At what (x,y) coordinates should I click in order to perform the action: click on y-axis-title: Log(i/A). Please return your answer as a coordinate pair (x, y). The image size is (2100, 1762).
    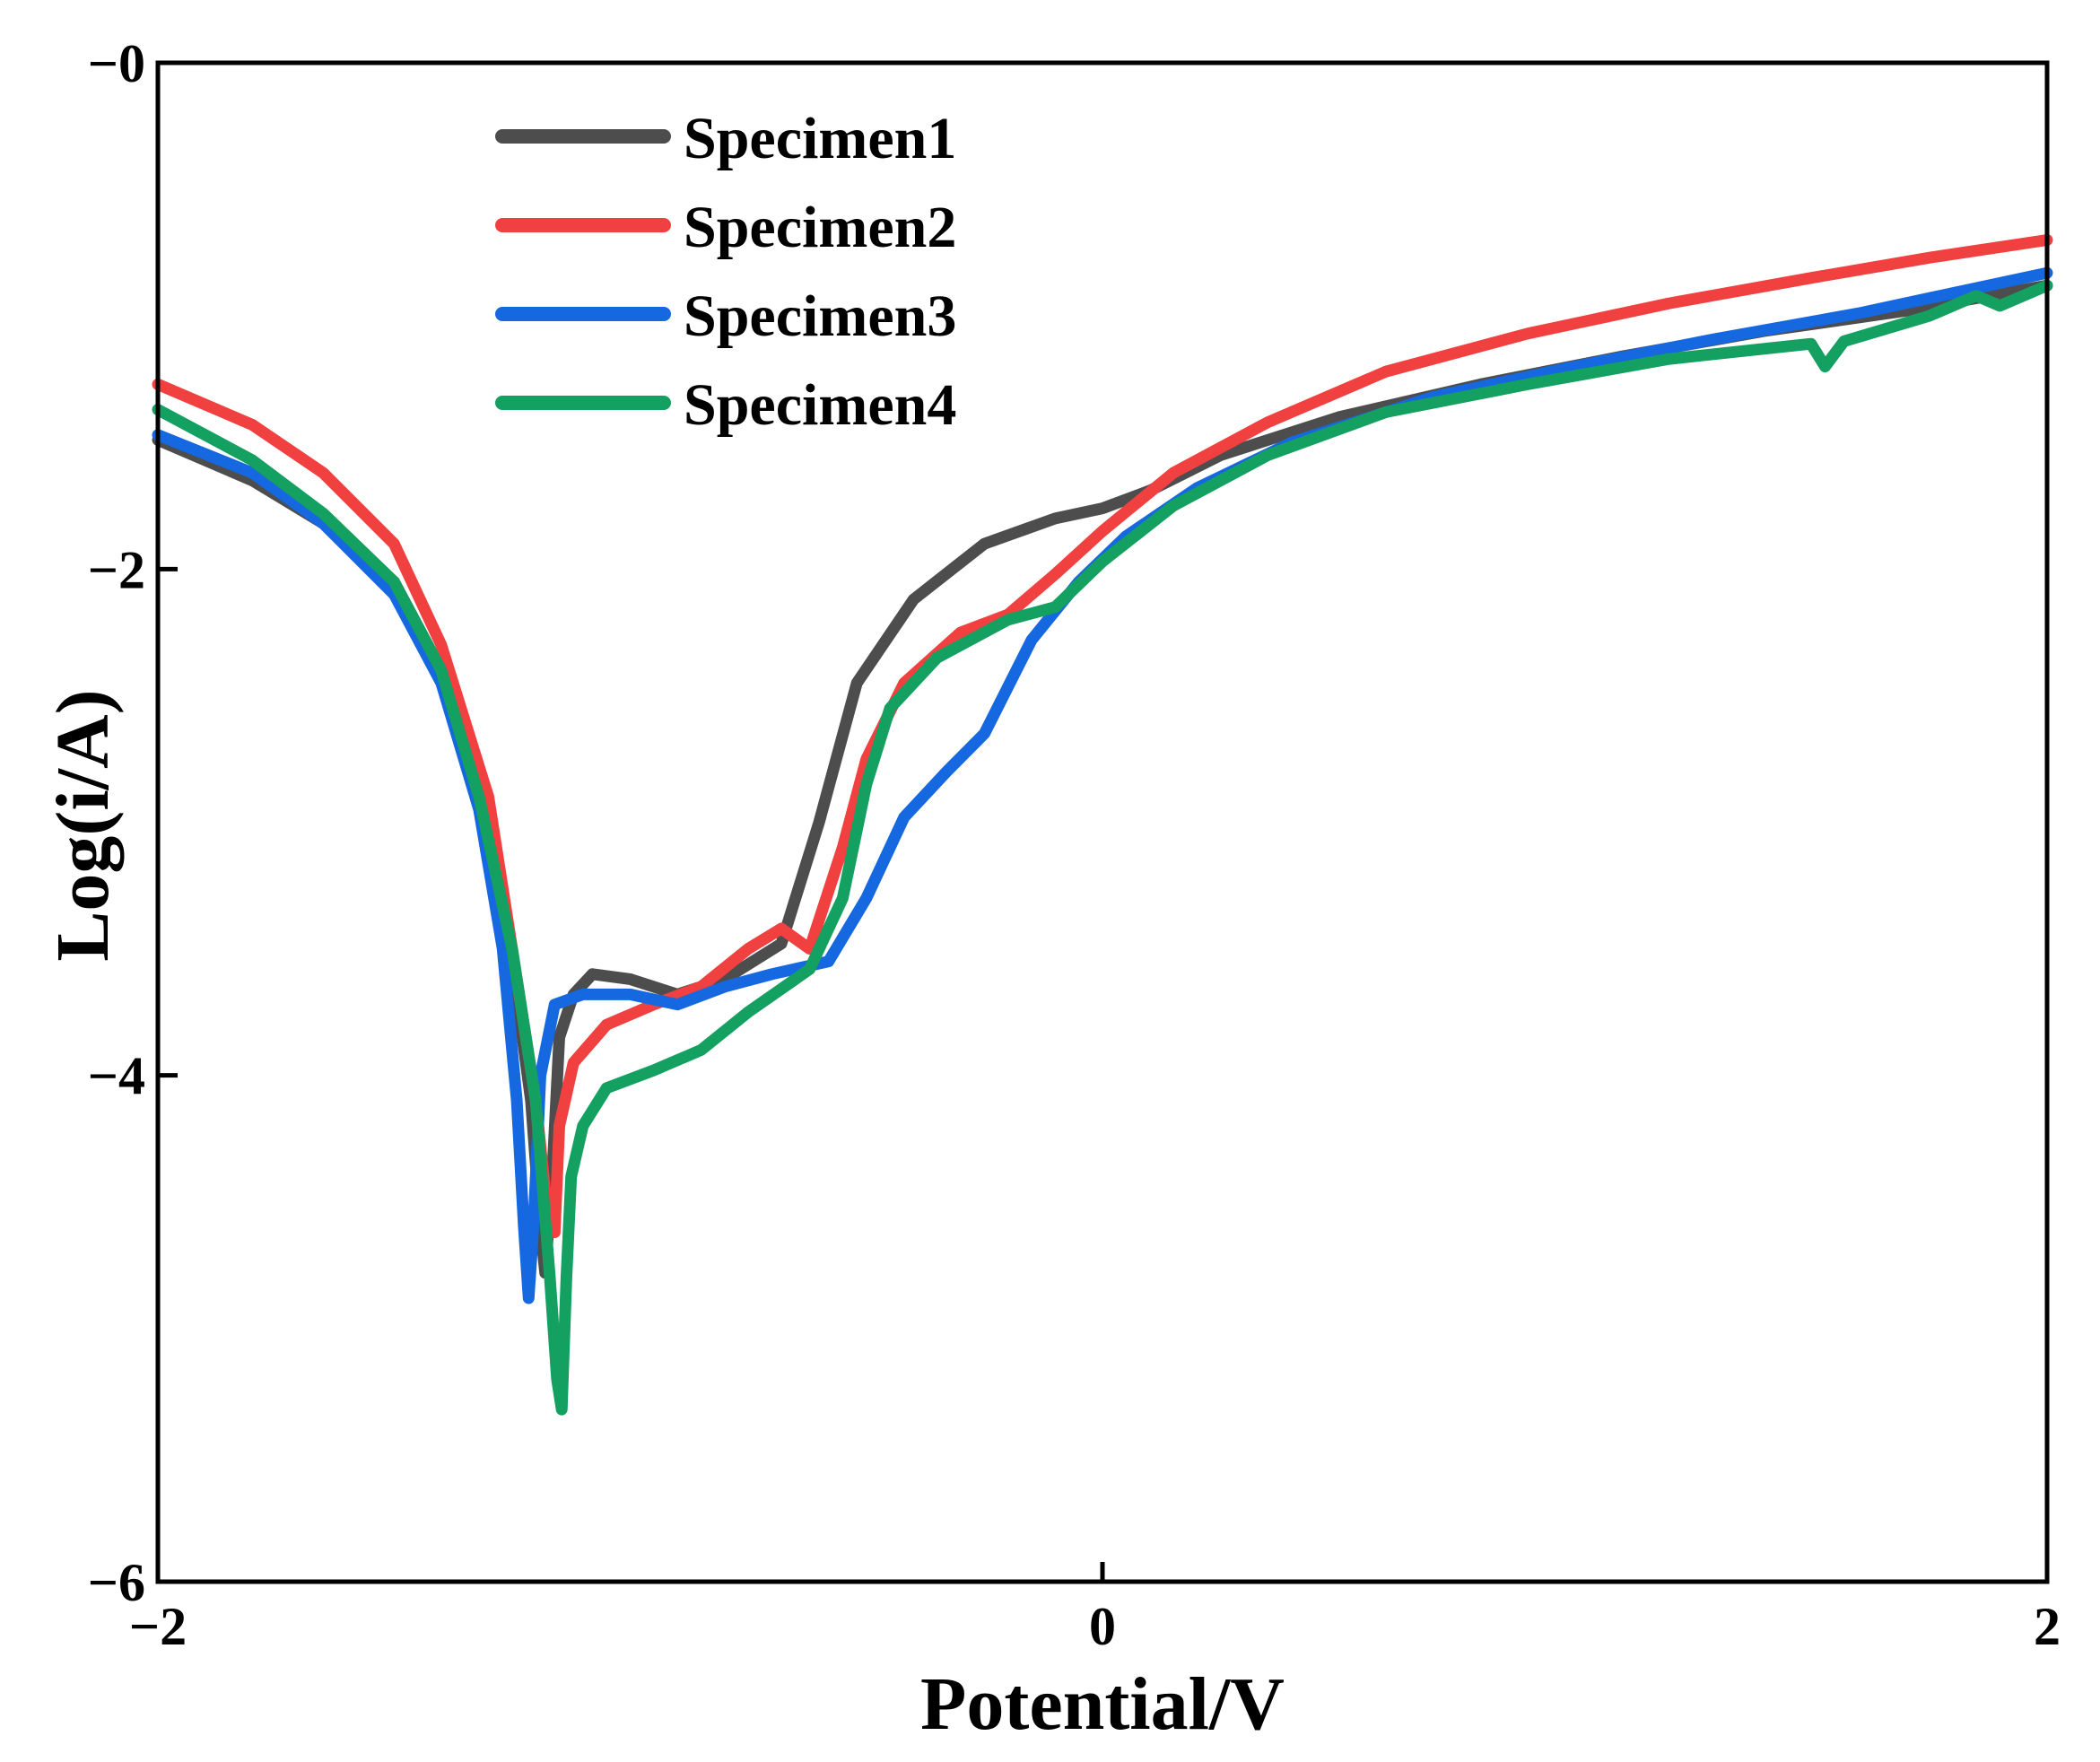
    Looking at the image, I should click on (83, 825).